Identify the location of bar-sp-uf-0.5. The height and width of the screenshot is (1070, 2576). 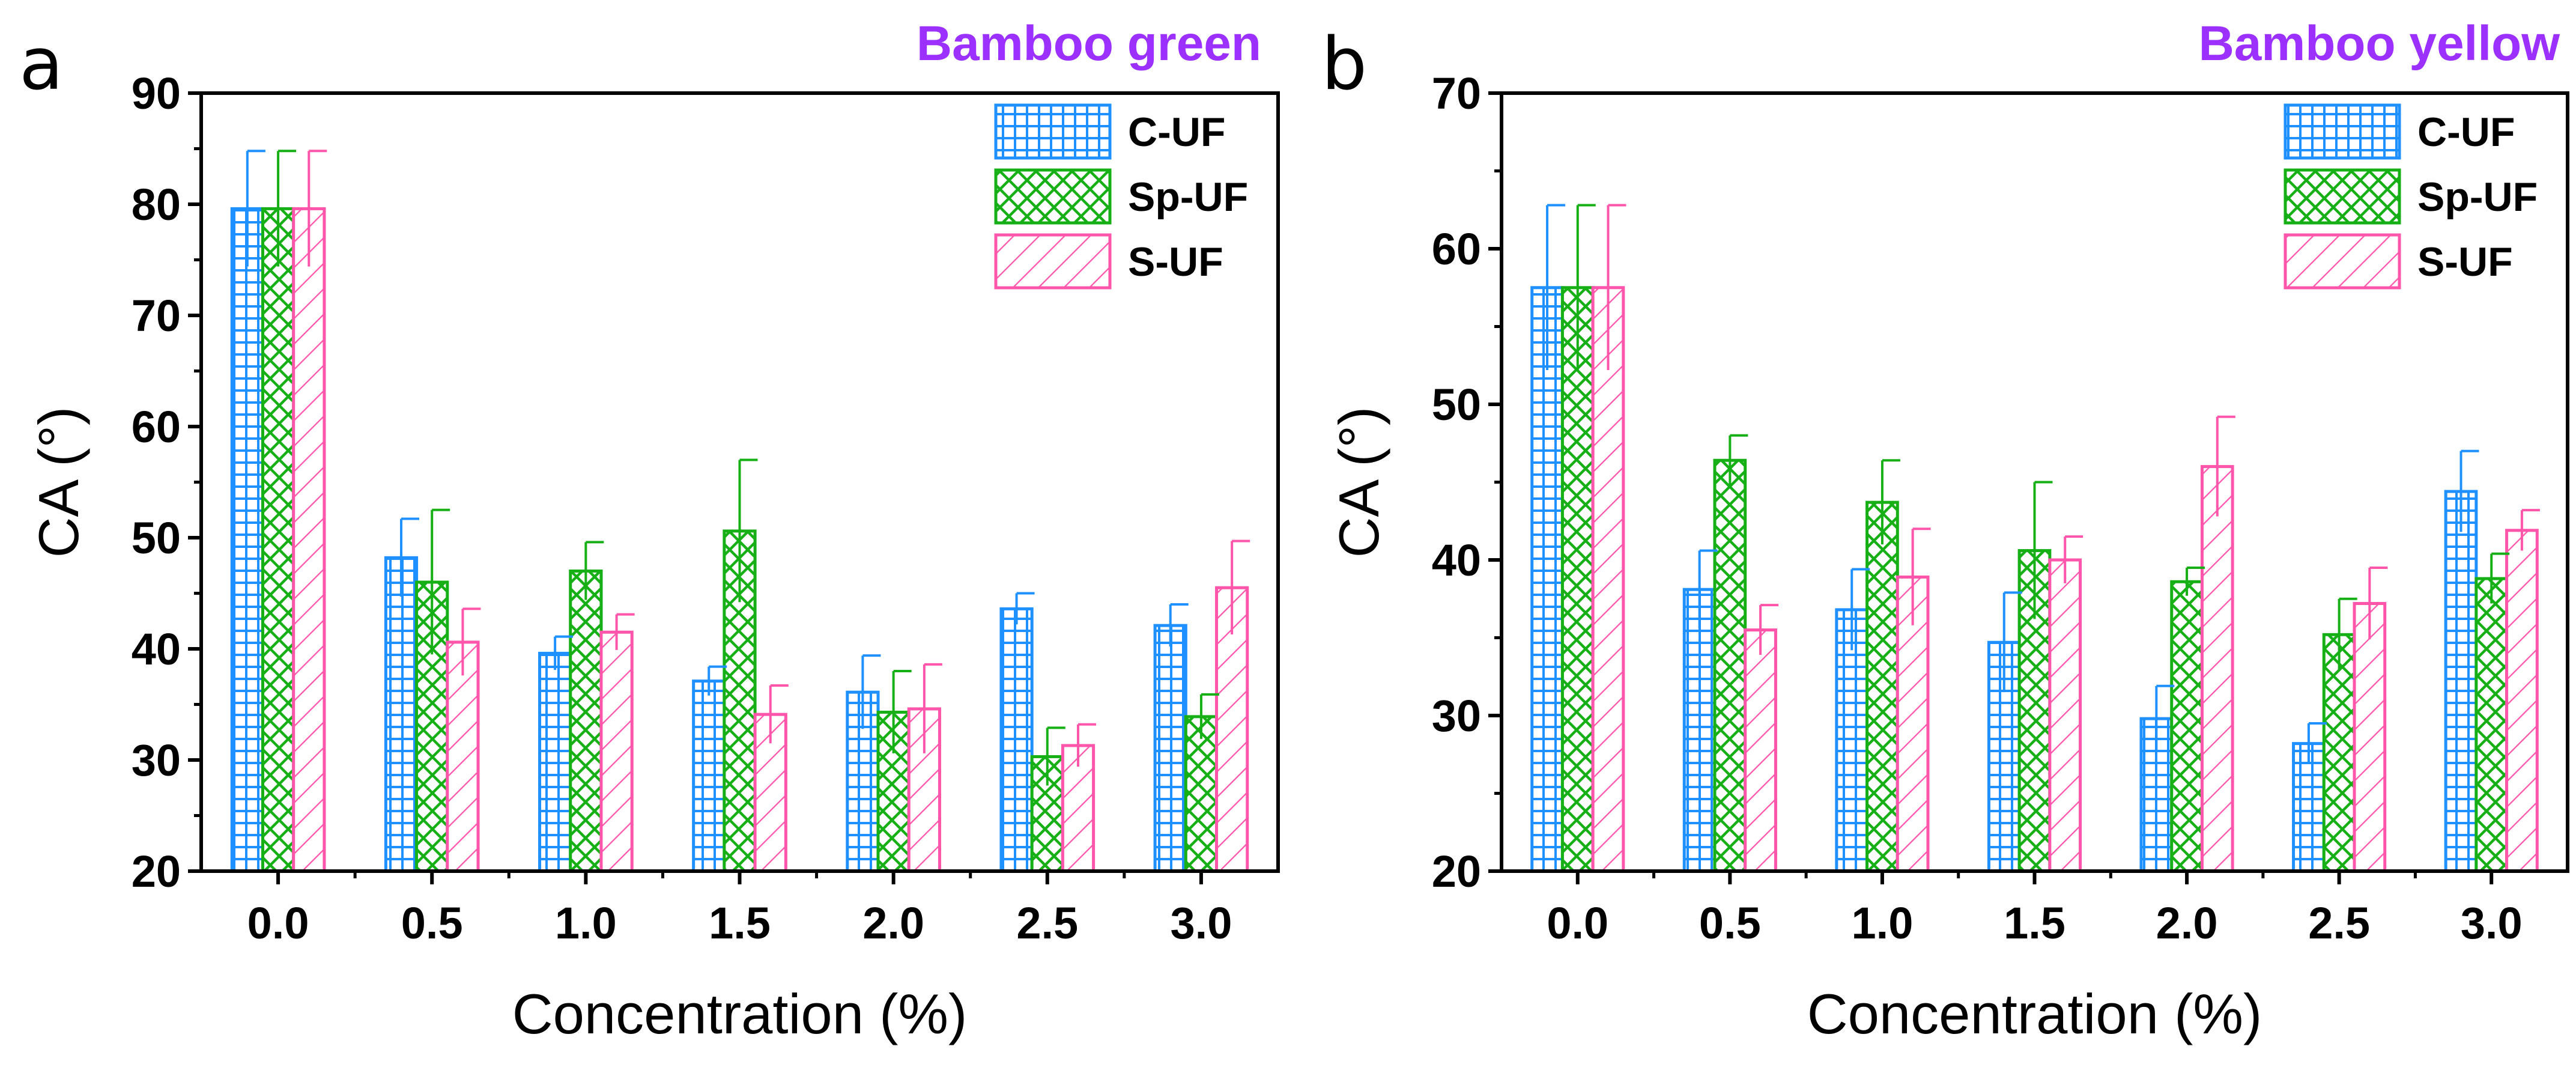
(1730, 665).